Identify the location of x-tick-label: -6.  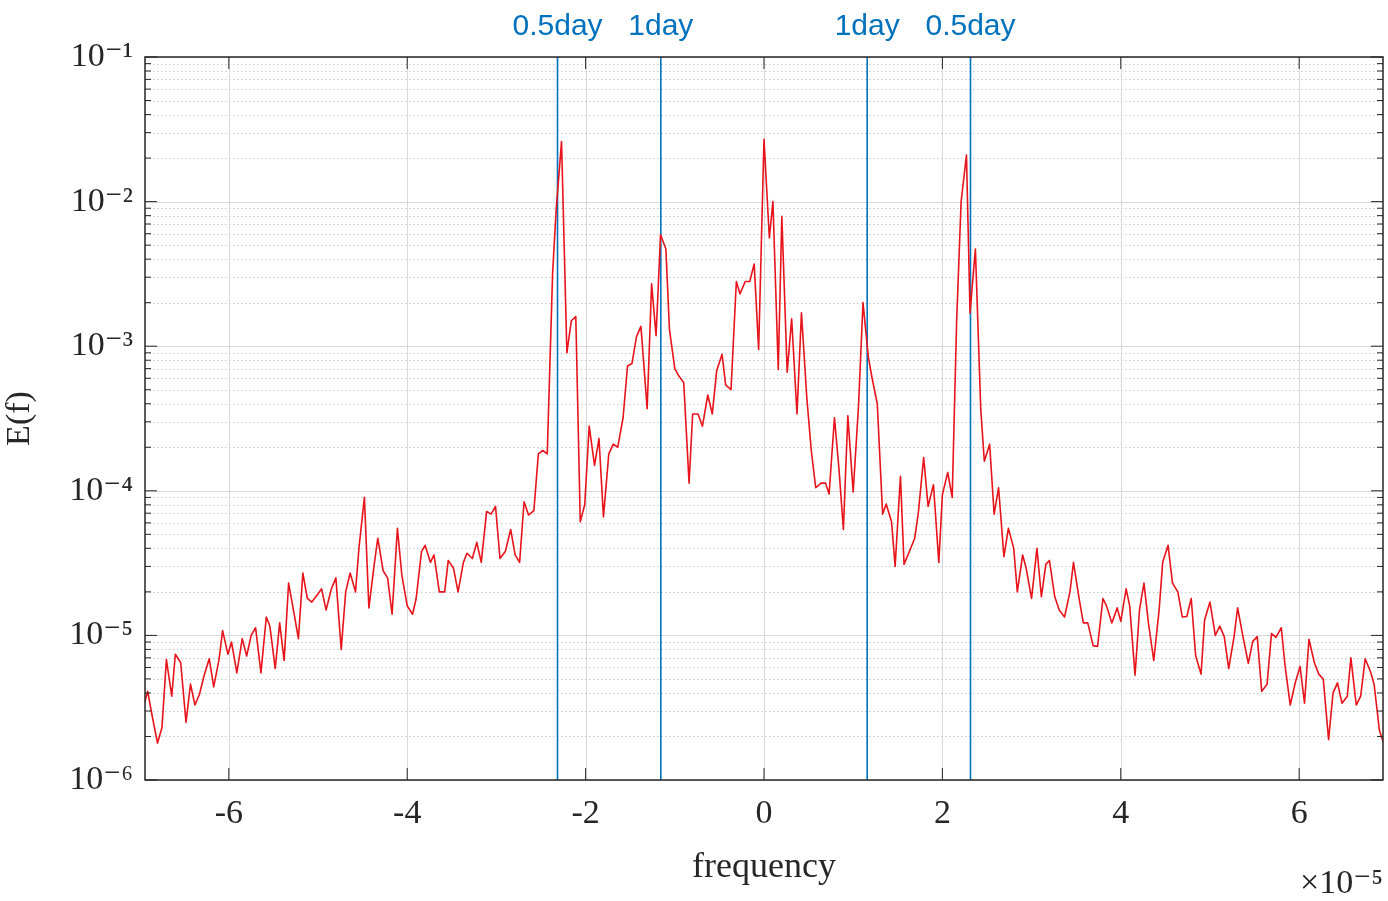
(229, 812).